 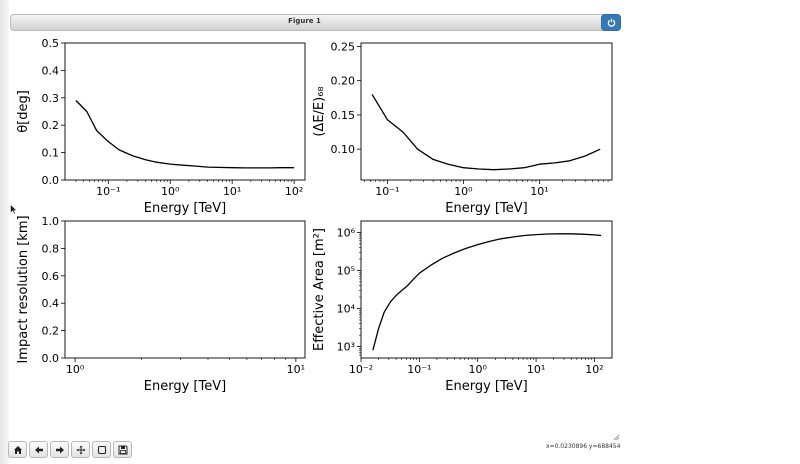 I want to click on y-tick-label: 1.0, so click(x=51, y=221).